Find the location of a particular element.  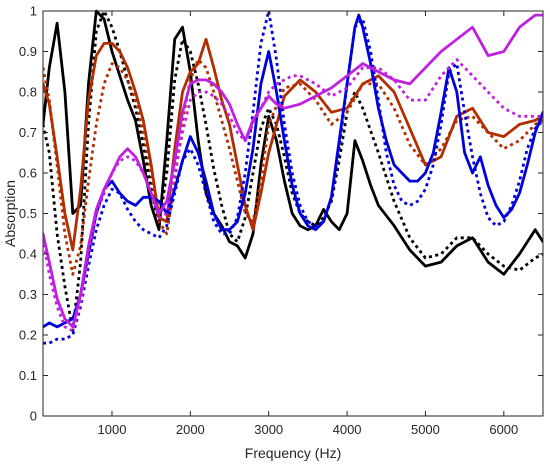

y-tick-label: 0 is located at coordinates (33, 416).